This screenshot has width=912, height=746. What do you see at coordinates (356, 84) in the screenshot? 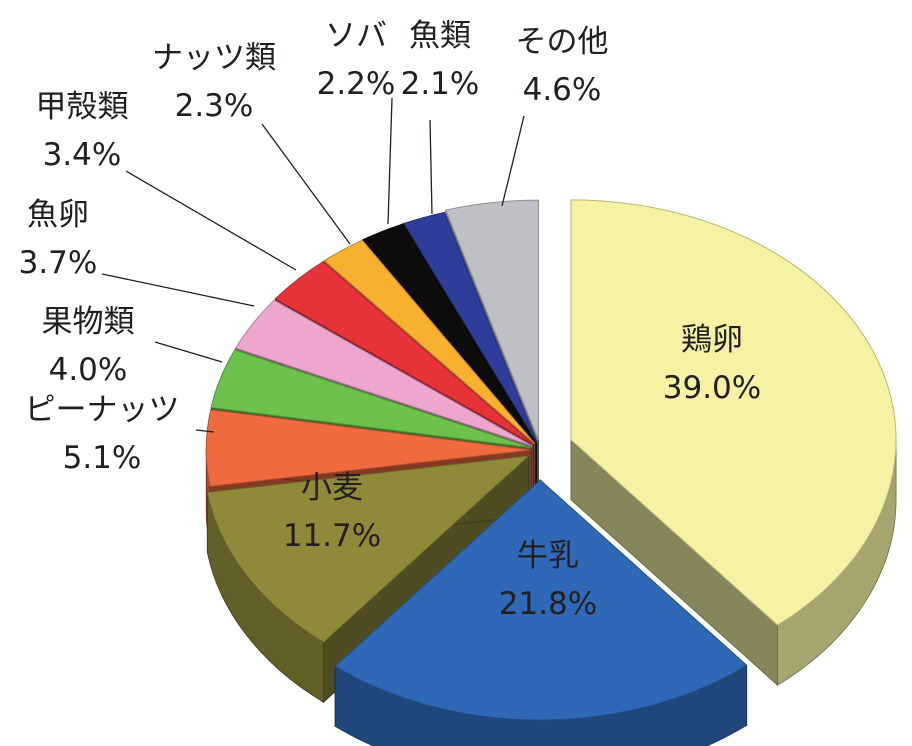
I see `slice-9-value-label: 2.2%` at bounding box center [356, 84].